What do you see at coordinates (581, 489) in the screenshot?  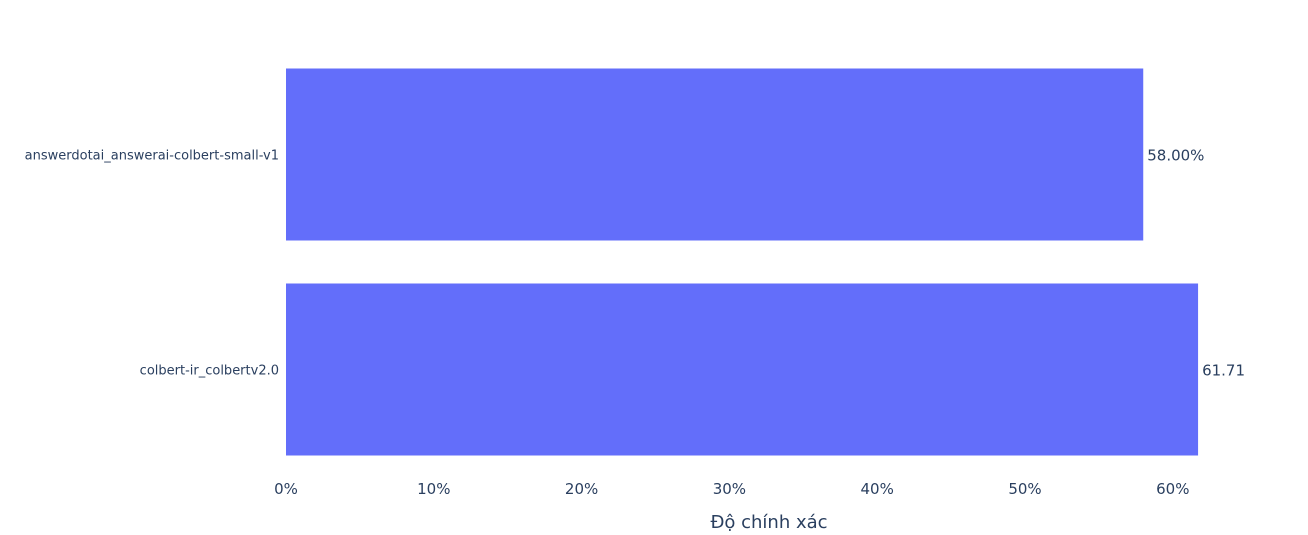 I see `x-tick-label-2: 20%` at bounding box center [581, 489].